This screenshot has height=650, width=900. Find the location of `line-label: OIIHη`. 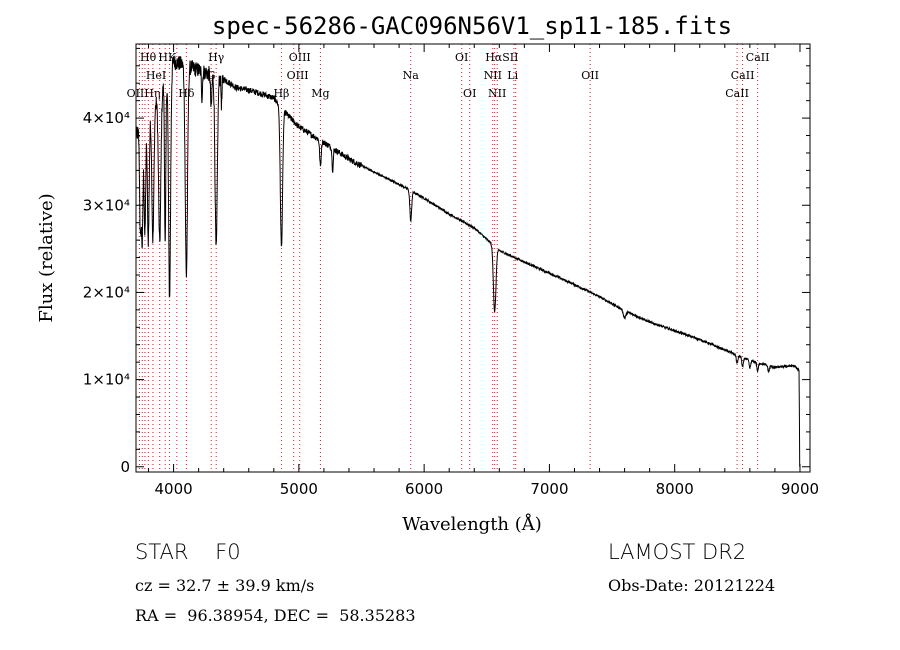

line-label: OIIHη is located at coordinates (144, 93).